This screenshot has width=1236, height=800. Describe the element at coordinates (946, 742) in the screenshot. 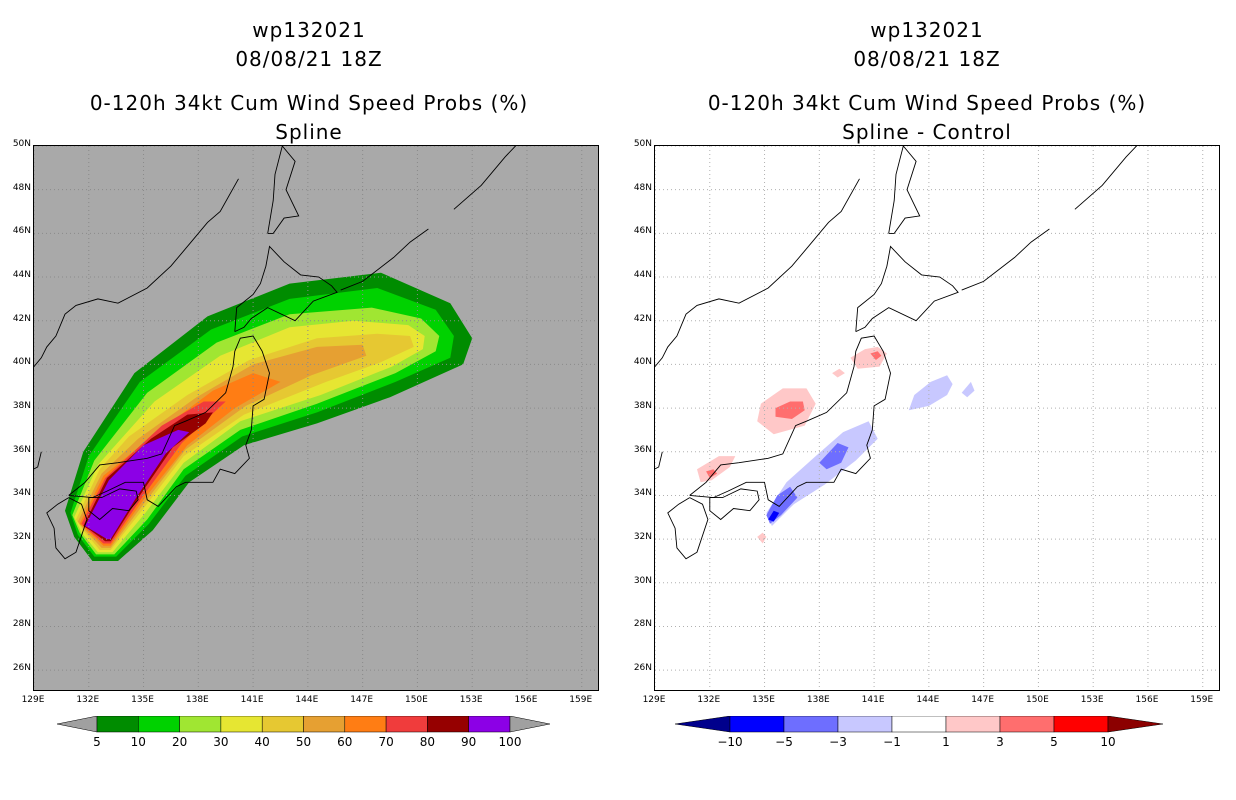

I see `colorbar-tick-label: 1` at that location.